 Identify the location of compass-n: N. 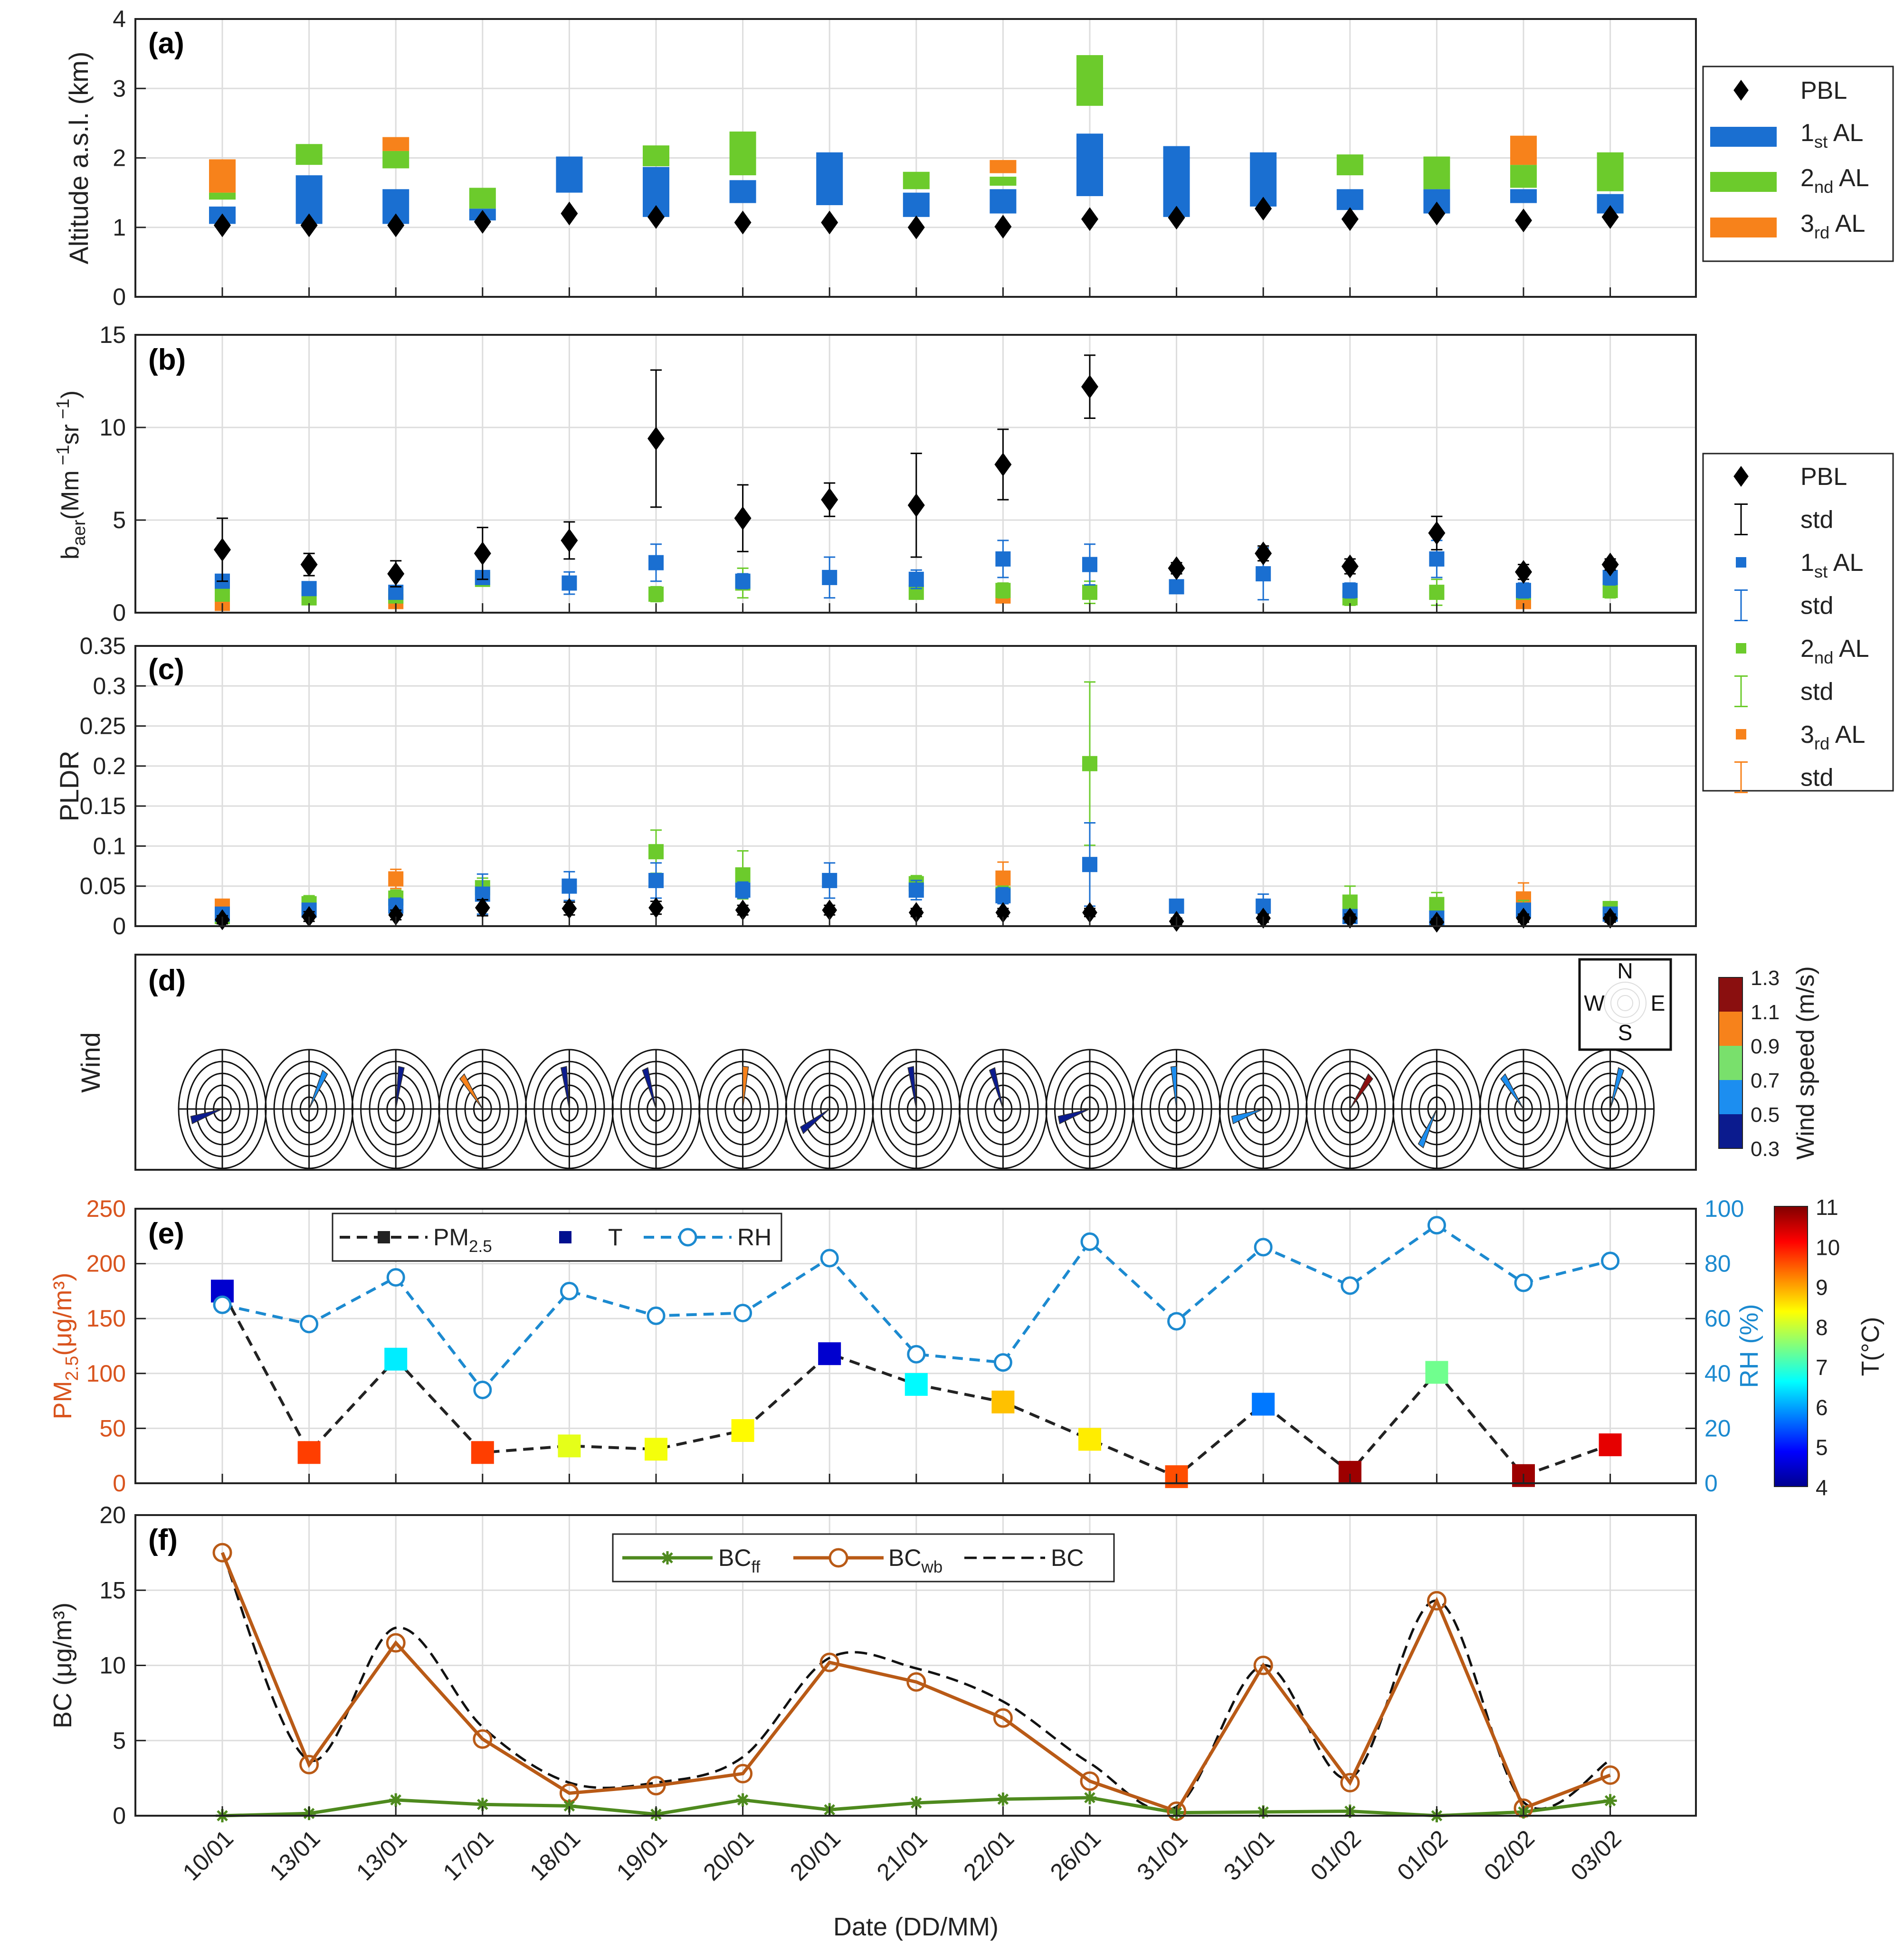
(1625, 971).